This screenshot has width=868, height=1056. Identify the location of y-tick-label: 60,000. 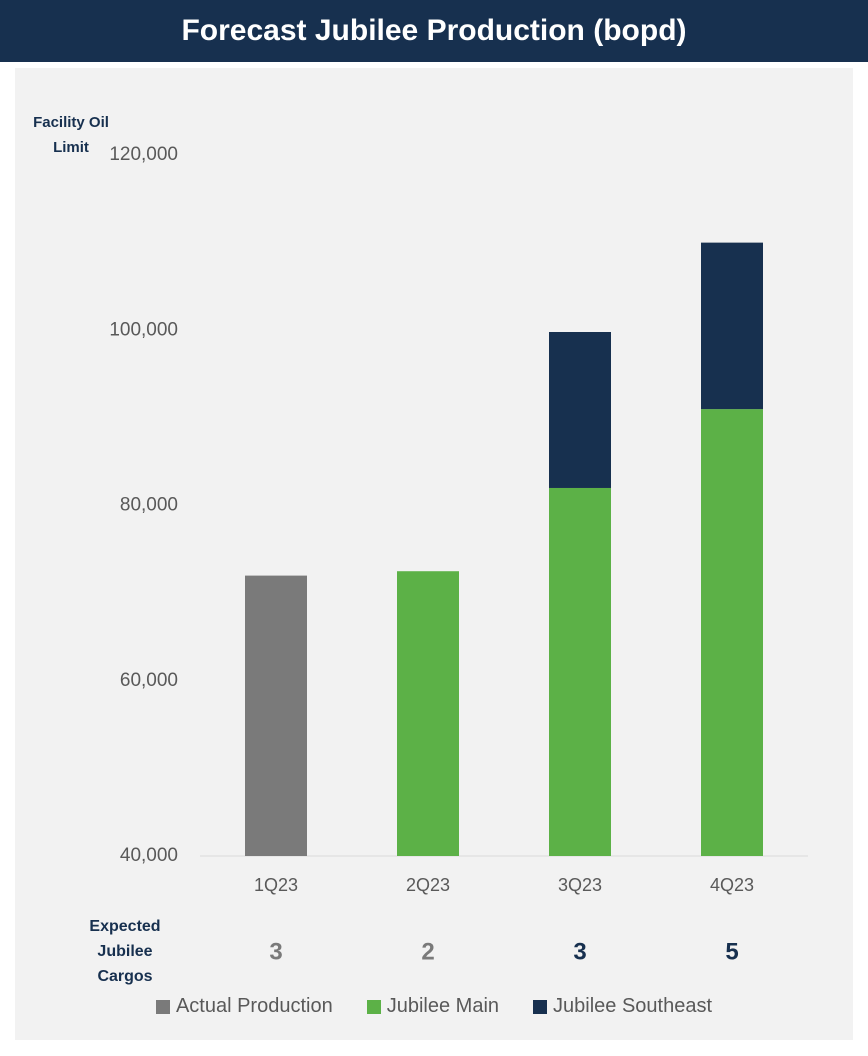
(149, 680).